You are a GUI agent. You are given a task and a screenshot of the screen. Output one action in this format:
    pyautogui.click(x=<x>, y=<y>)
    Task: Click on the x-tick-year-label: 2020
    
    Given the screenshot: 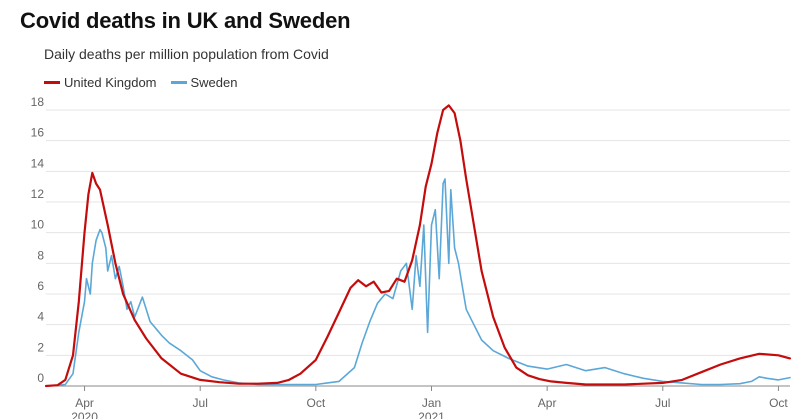 What is the action you would take?
    pyautogui.click(x=84, y=414)
    